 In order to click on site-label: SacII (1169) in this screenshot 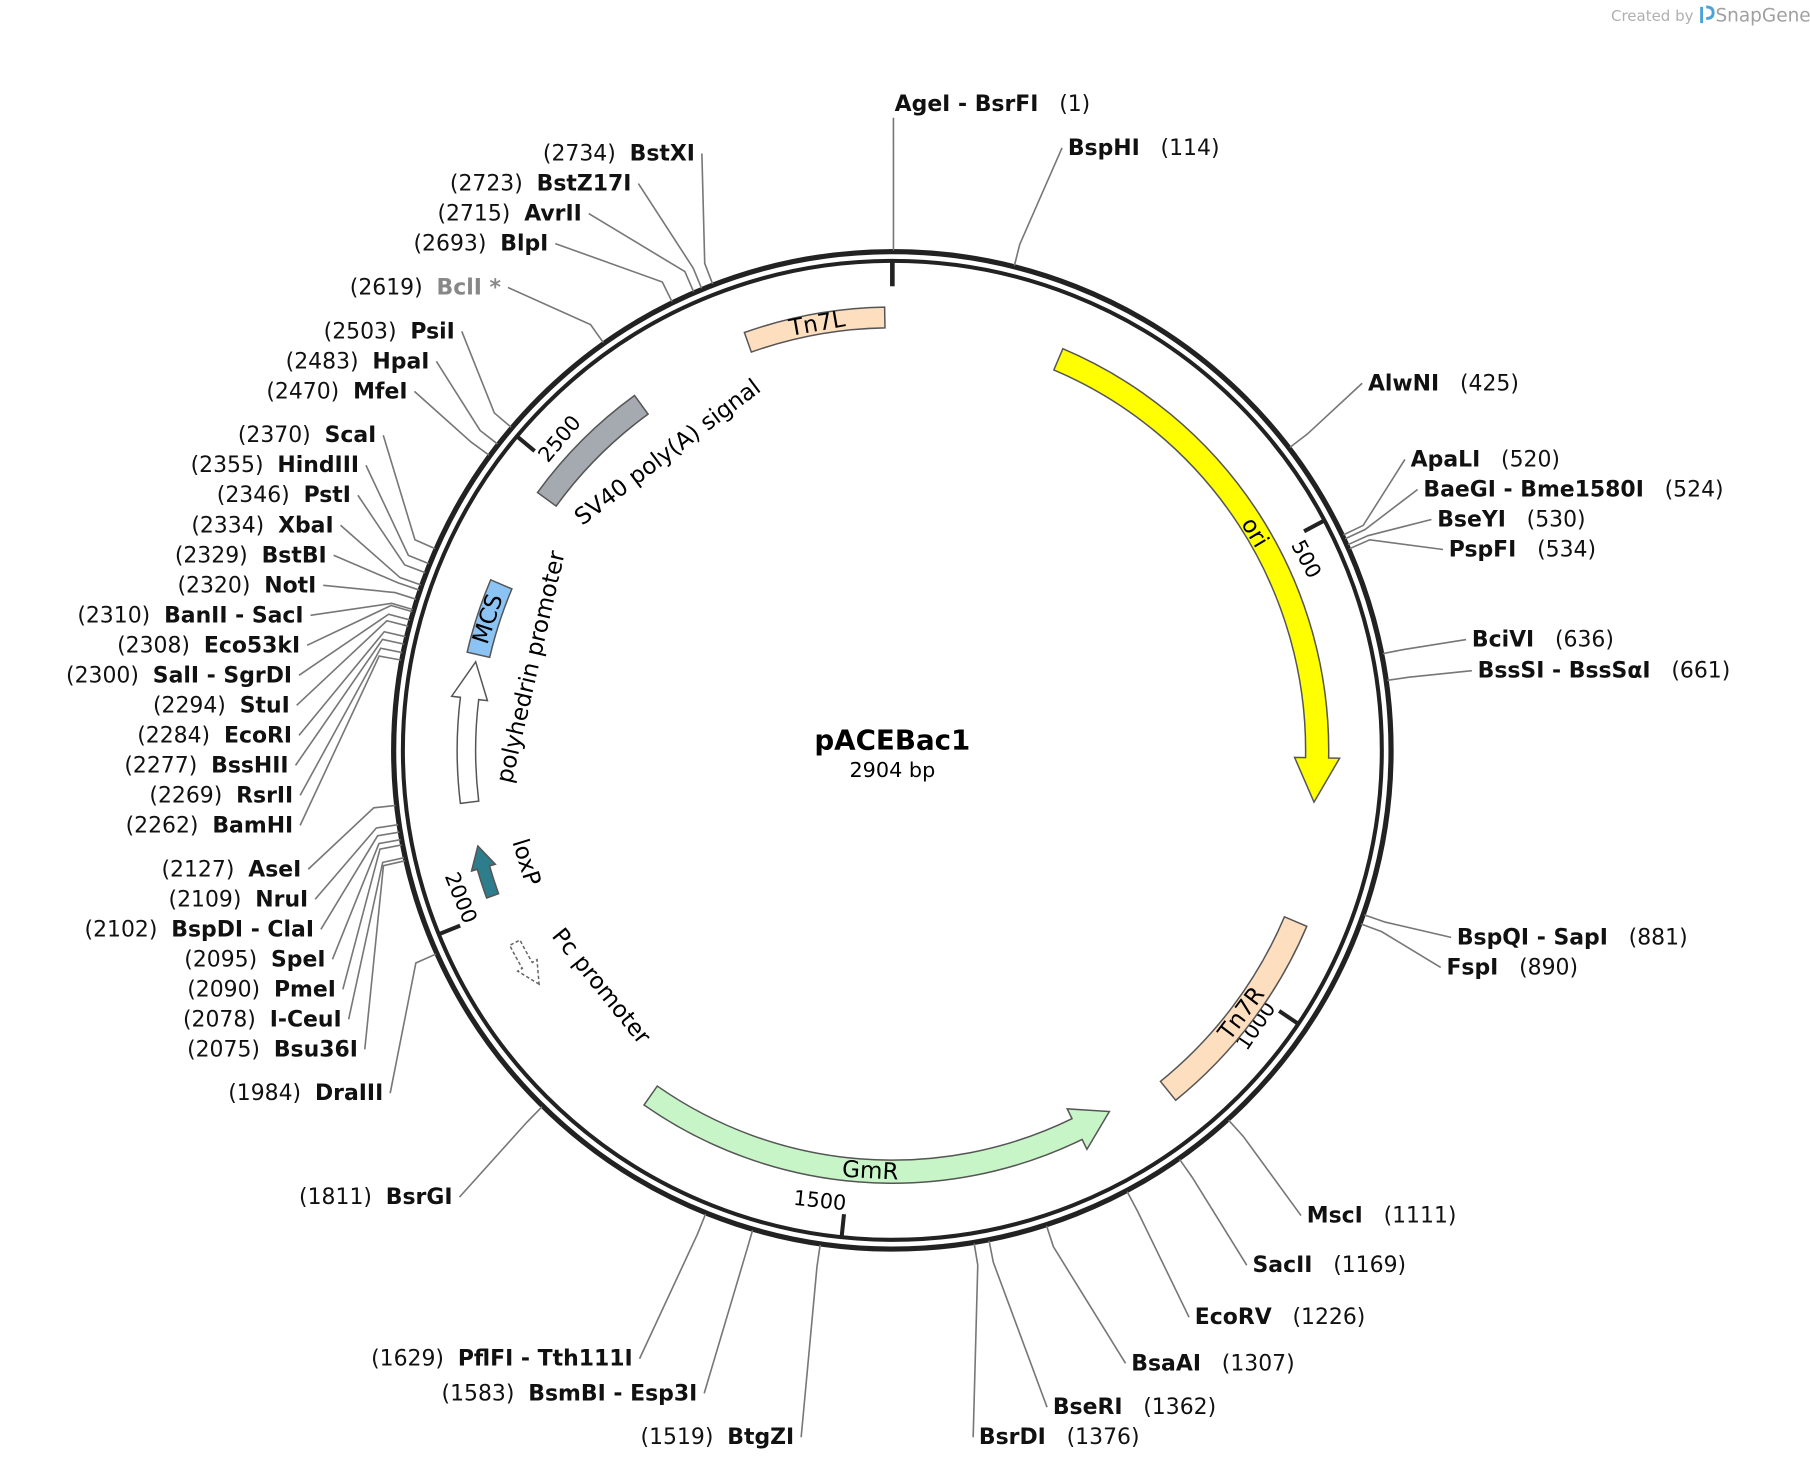, I will do `click(1330, 1265)`.